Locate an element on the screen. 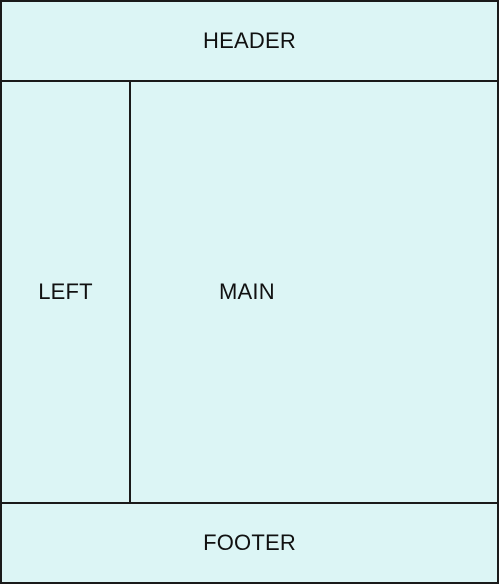  main-label: MAIN is located at coordinates (247, 291).